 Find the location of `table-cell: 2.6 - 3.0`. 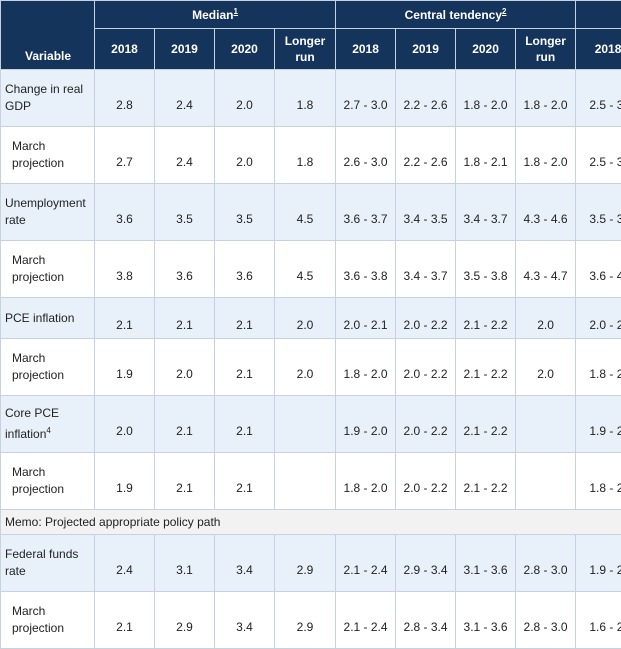

table-cell: 2.6 - 3.0 is located at coordinates (366, 155).